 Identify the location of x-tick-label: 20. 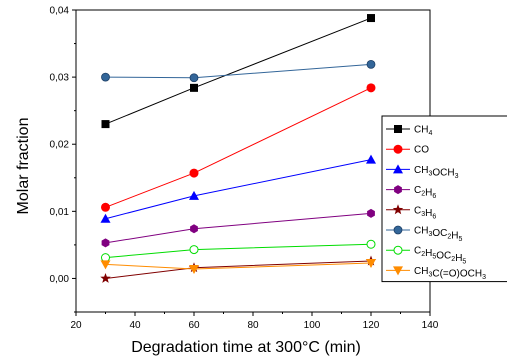
(76, 325).